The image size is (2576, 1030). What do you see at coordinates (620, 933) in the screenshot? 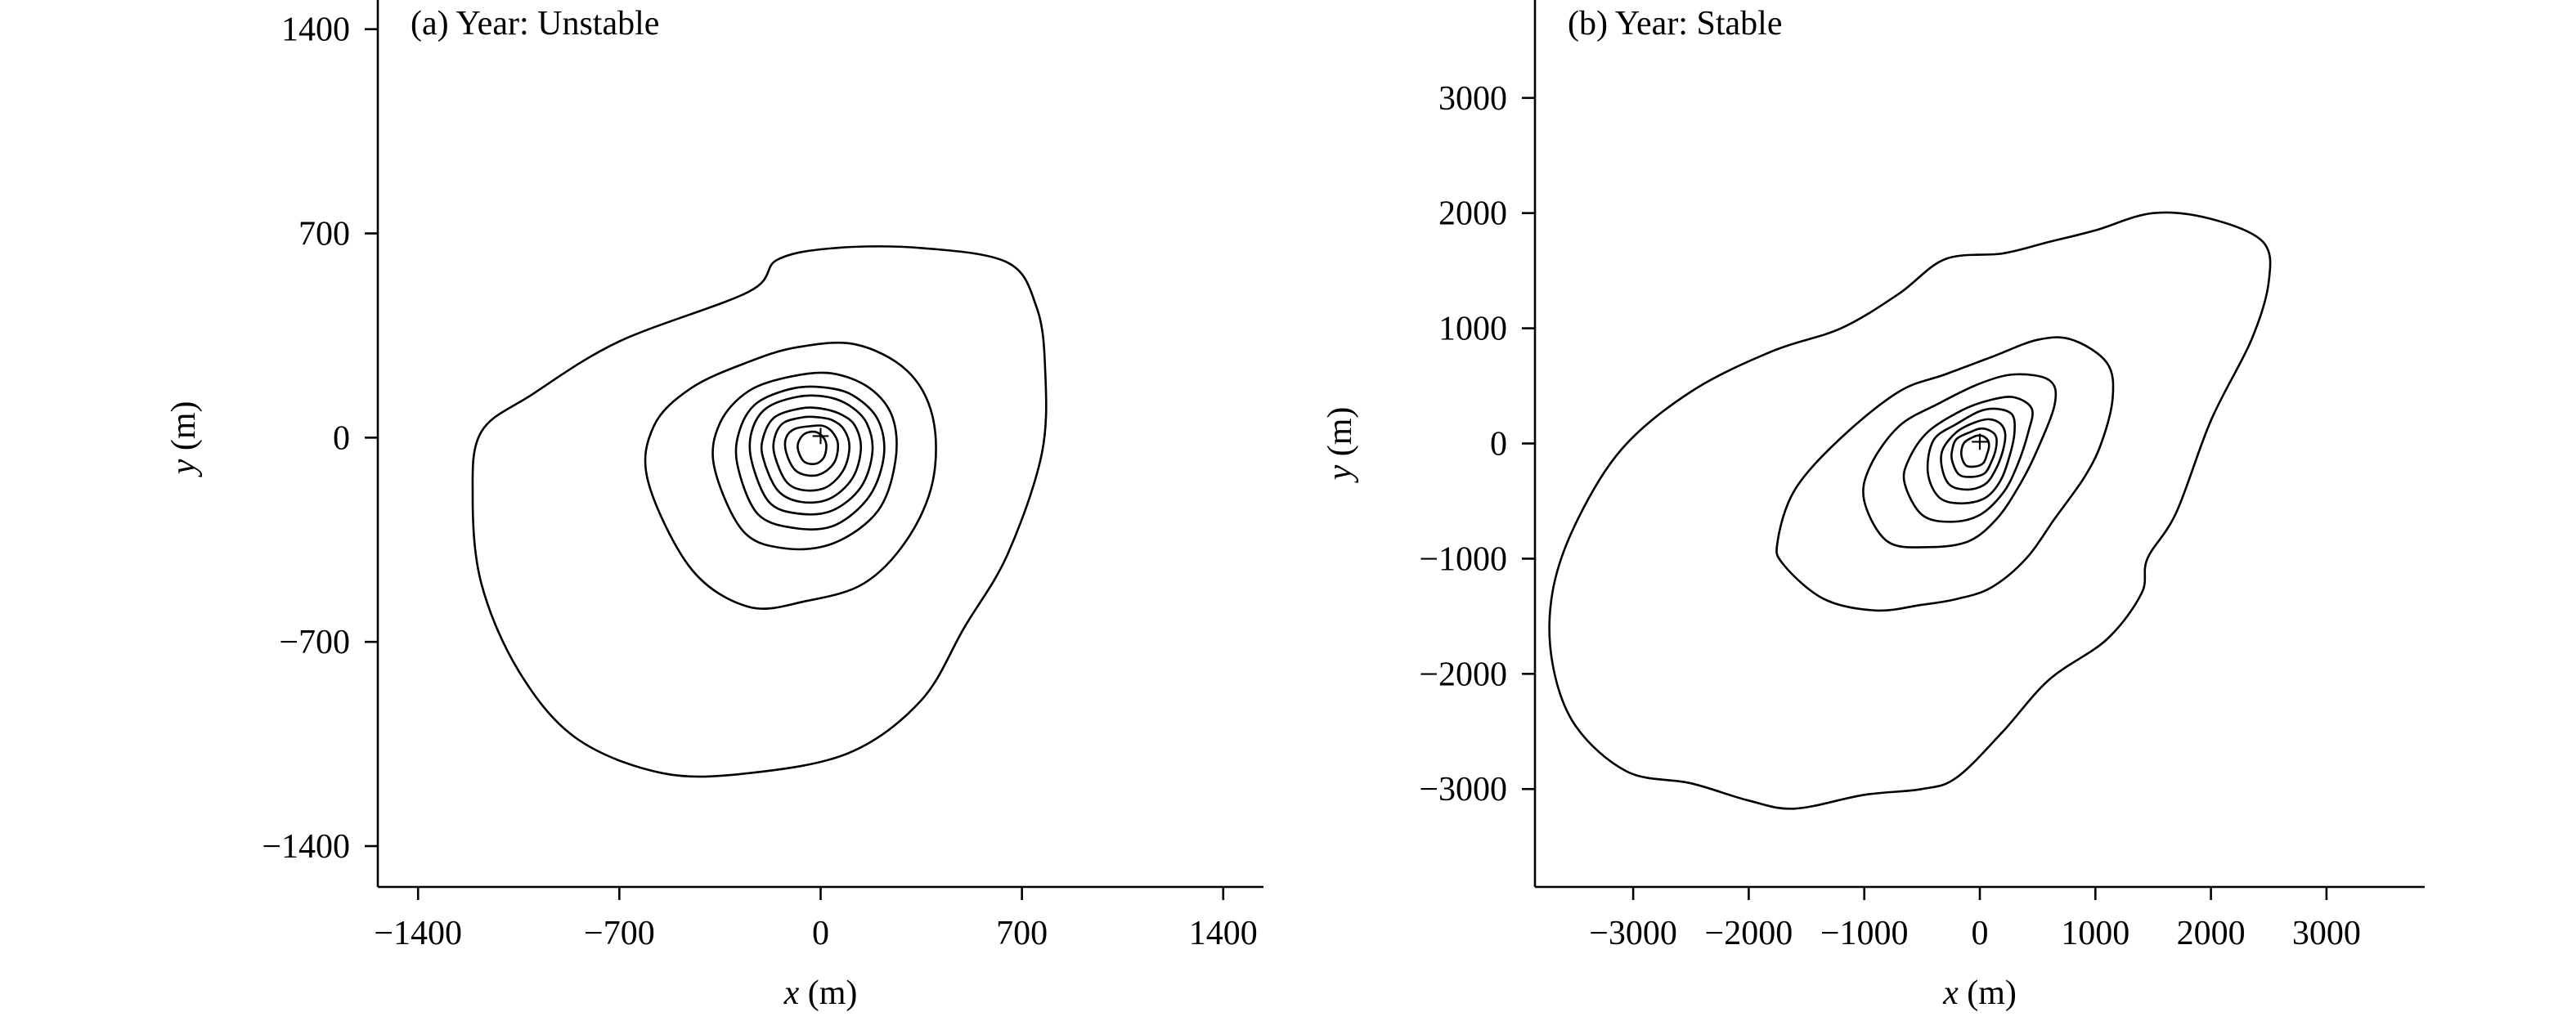
I see `x-tick-label: −700` at bounding box center [620, 933].